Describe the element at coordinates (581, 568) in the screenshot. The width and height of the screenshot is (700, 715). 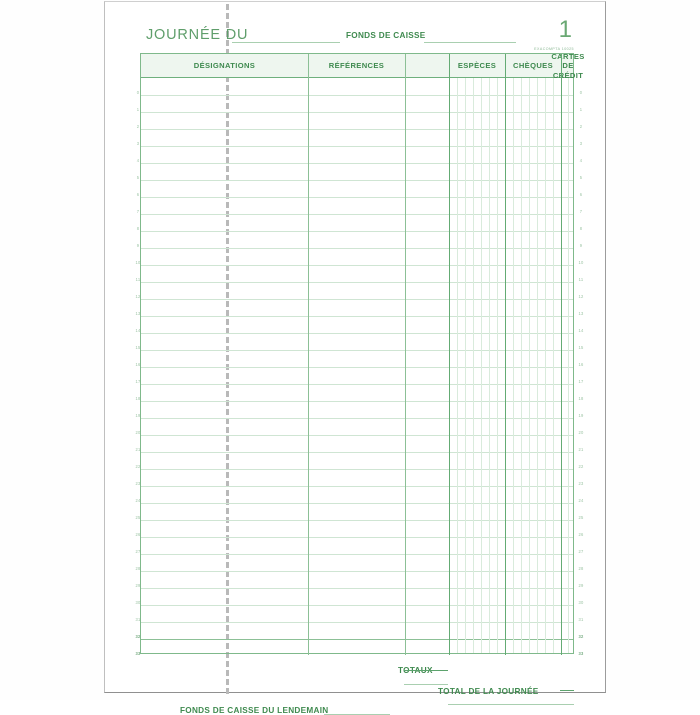
I see `row-number: 28` at that location.